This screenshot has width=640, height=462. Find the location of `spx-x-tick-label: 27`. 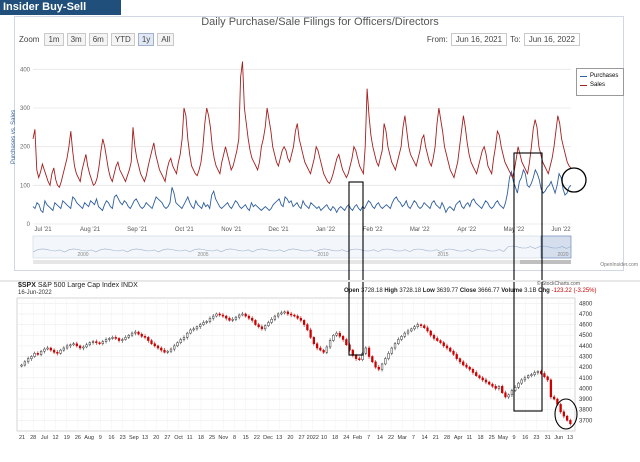

spx-x-tick-label: 27 is located at coordinates (302, 438).